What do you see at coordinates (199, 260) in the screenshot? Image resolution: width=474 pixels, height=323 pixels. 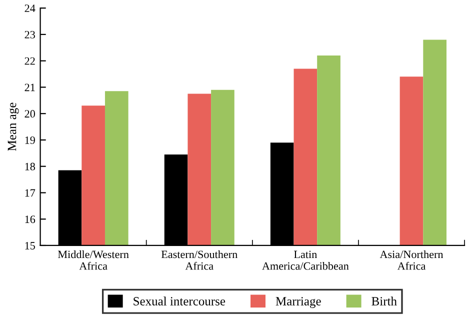 I see `x-tick-label: Eastern/Southern Africa` at bounding box center [199, 260].